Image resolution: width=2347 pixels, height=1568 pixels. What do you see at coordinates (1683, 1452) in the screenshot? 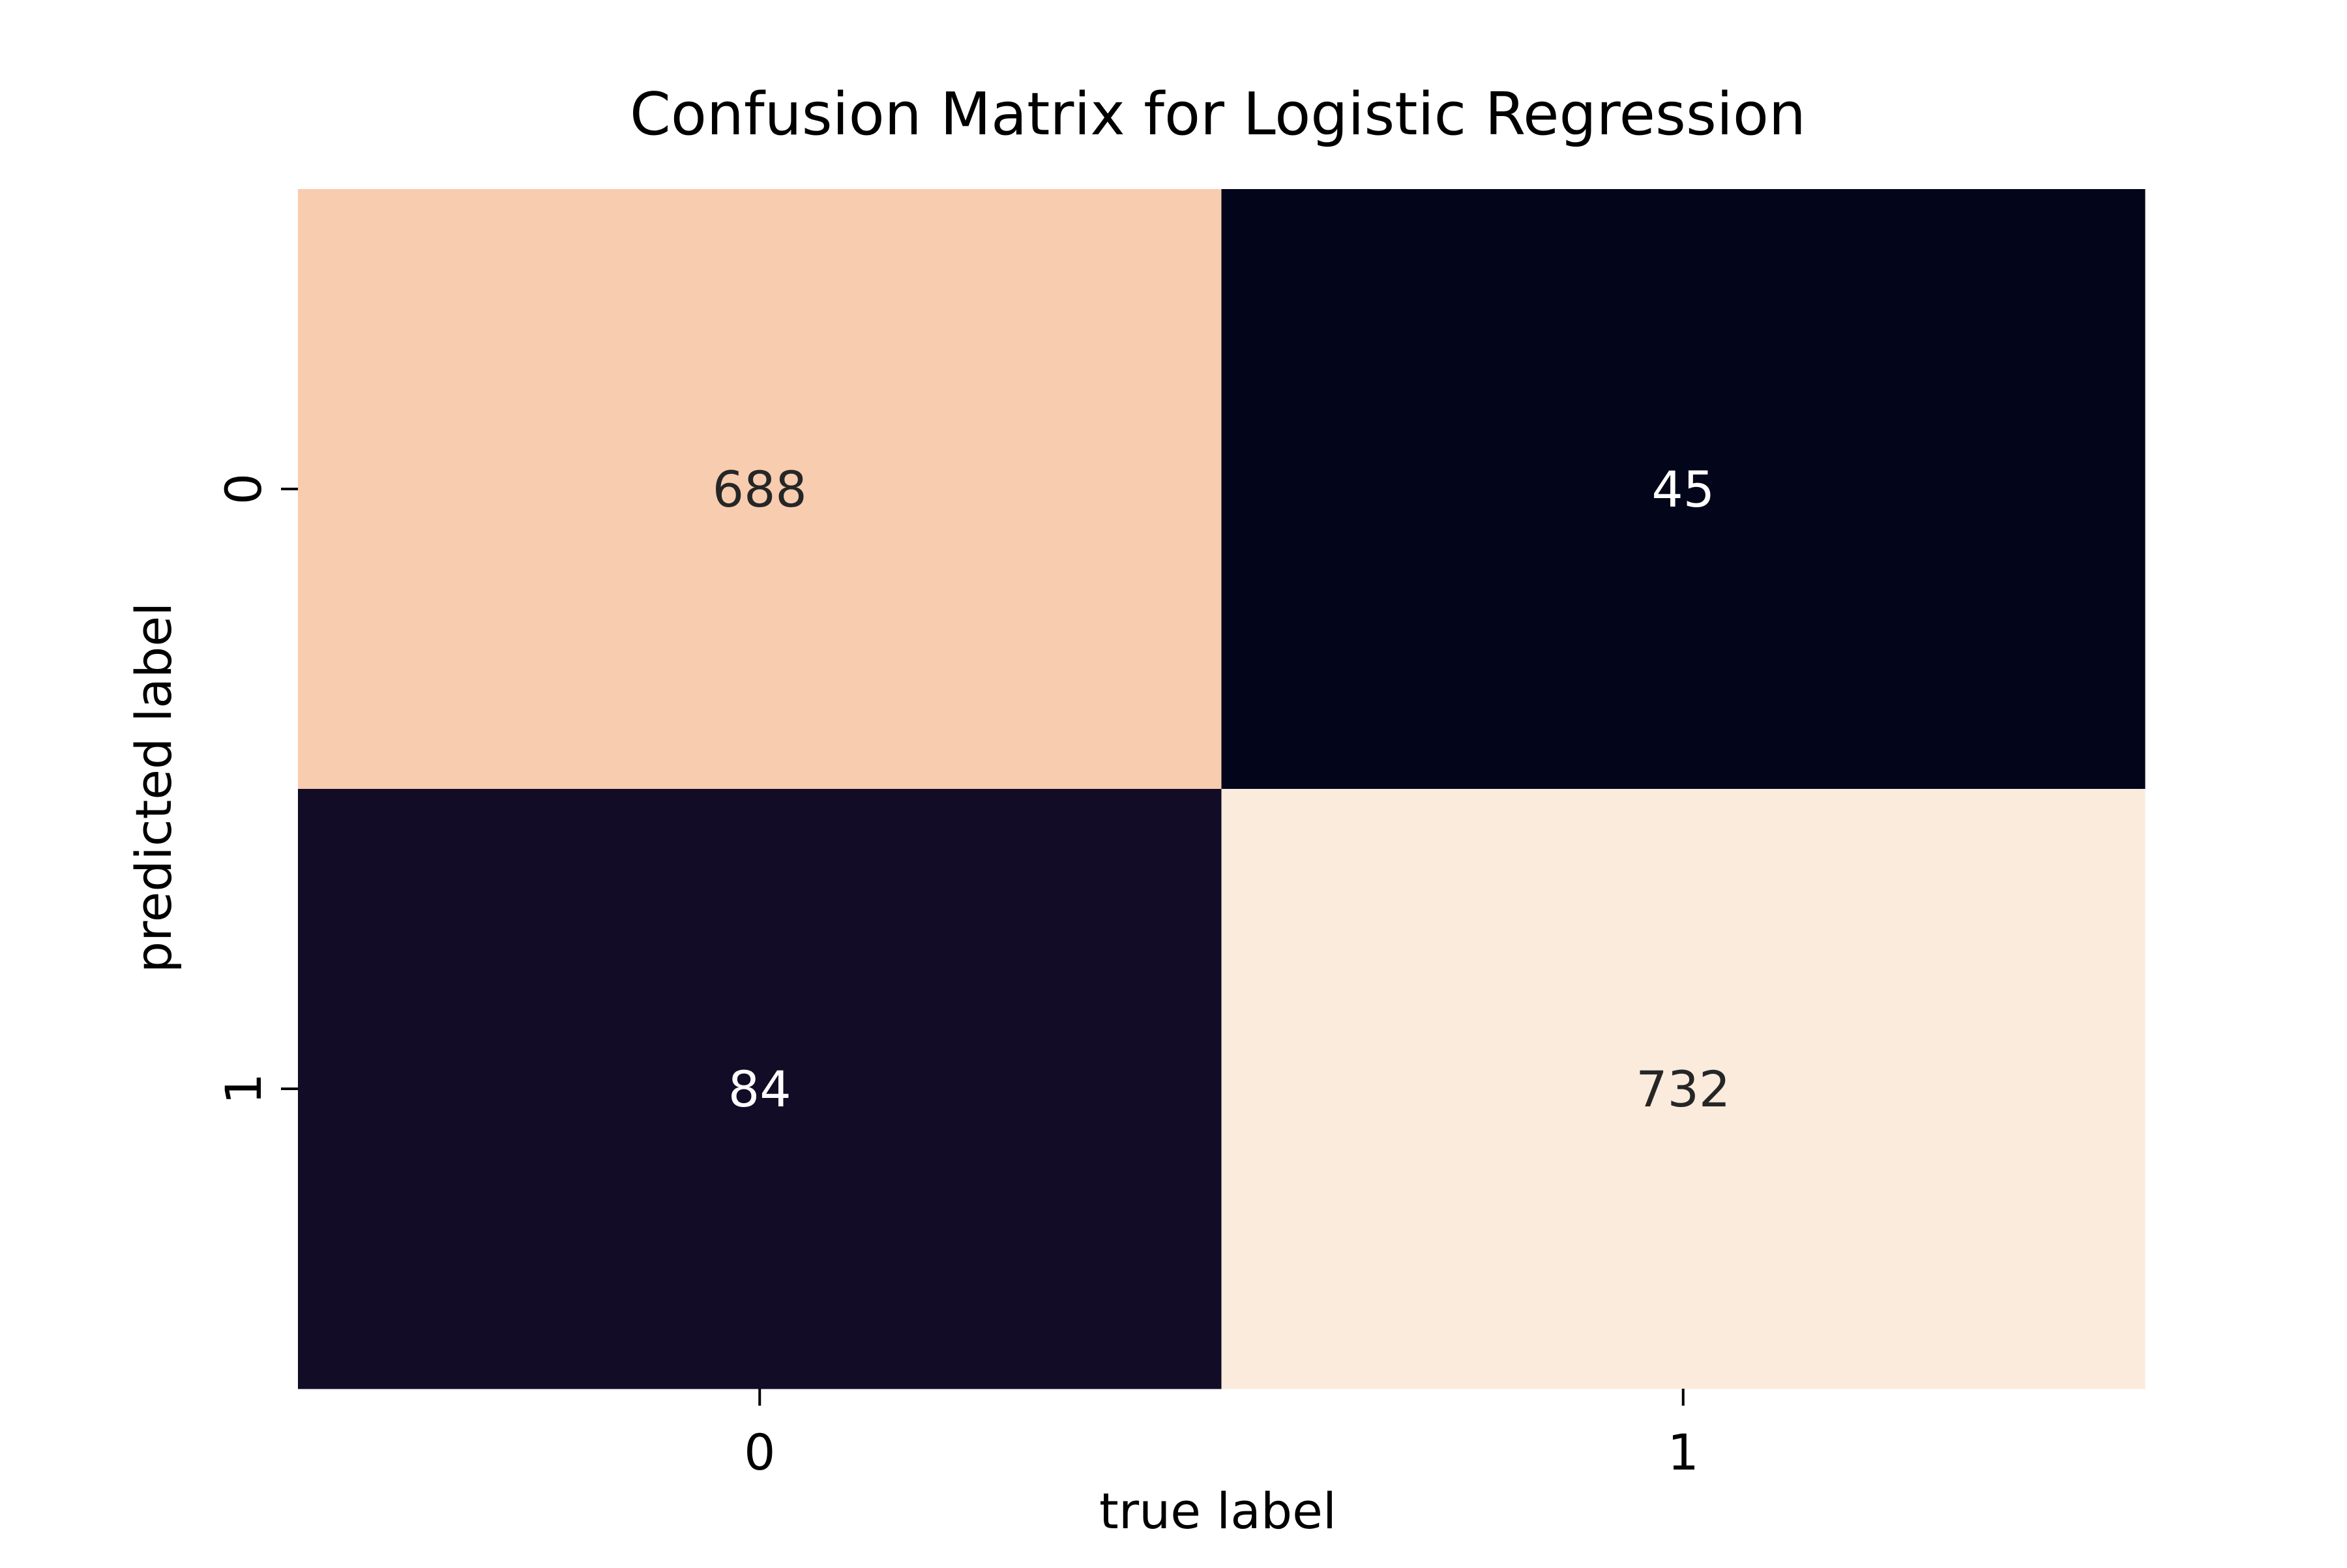
I see `x-tick-label-1: 1` at bounding box center [1683, 1452].